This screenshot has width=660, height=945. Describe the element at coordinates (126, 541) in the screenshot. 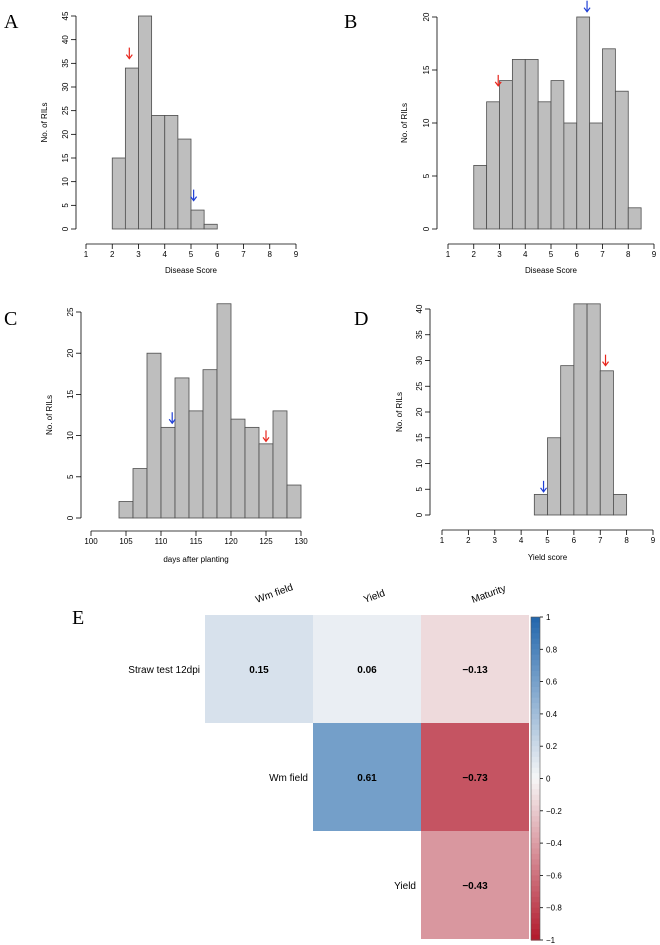

I see `x-tick-label-c: 105` at that location.